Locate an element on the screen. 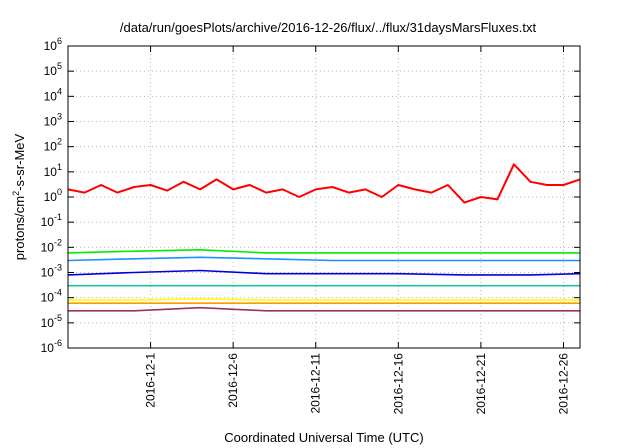  y-tick-label-exp: -1 is located at coordinates (58, 217).